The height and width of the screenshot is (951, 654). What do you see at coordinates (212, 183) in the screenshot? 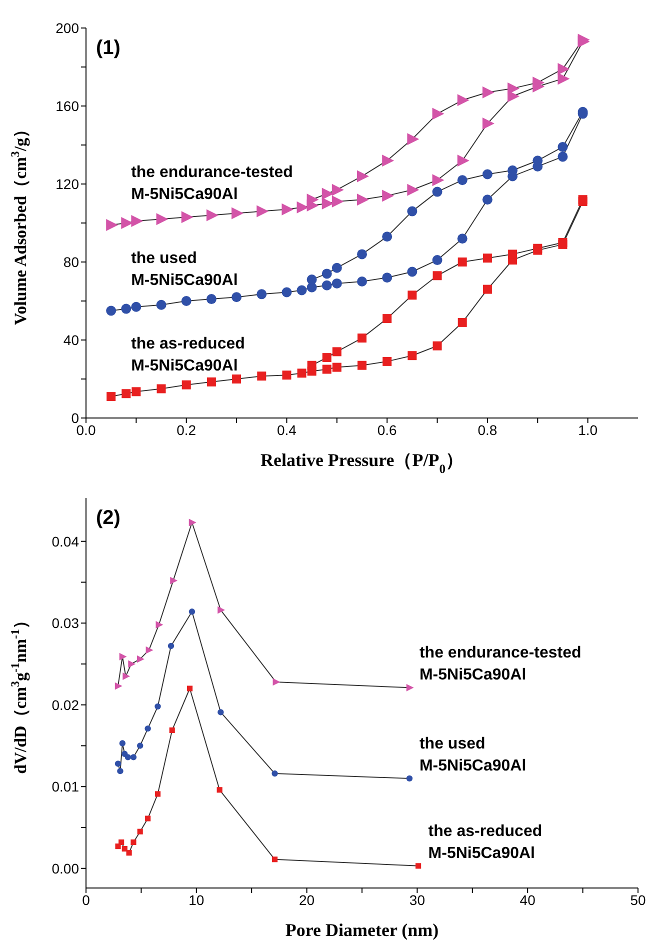
I see `series-label: the endurance-tested M-5Ni5Ca90Al` at bounding box center [212, 183].